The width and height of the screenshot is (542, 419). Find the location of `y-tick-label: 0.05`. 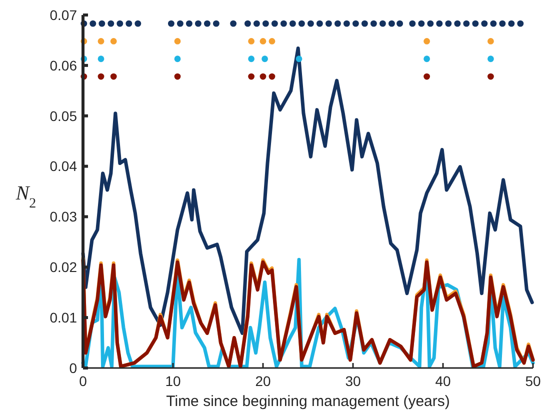

y-tick-label: 0.05 is located at coordinates (64, 116).